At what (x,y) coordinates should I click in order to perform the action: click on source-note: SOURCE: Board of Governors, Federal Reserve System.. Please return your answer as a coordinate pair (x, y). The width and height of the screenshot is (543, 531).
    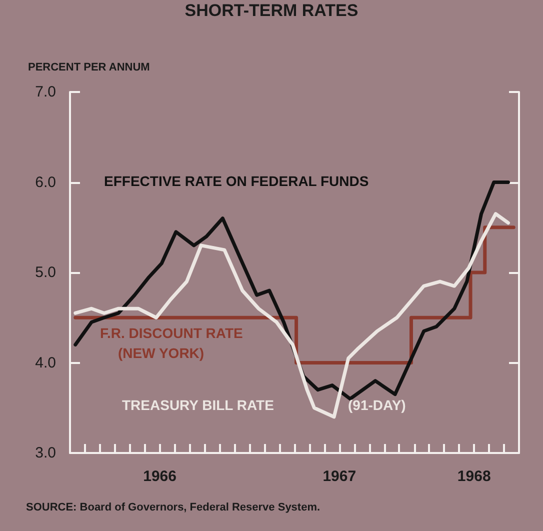
    Looking at the image, I should click on (173, 508).